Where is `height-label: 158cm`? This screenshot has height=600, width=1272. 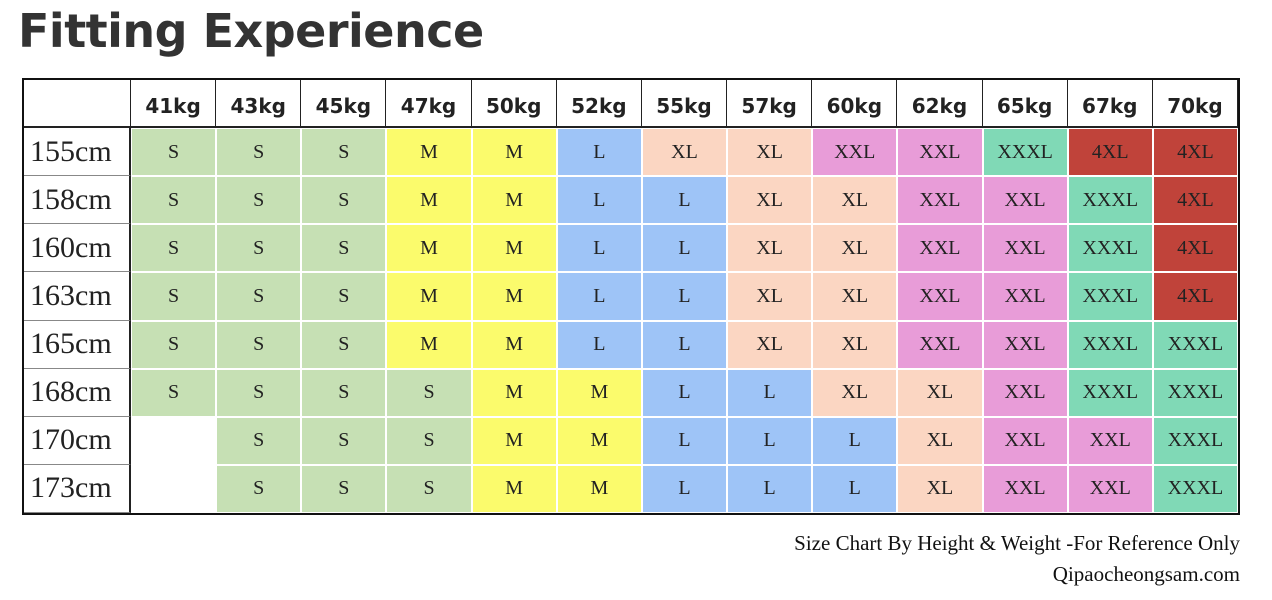 height-label: 158cm is located at coordinates (77, 200).